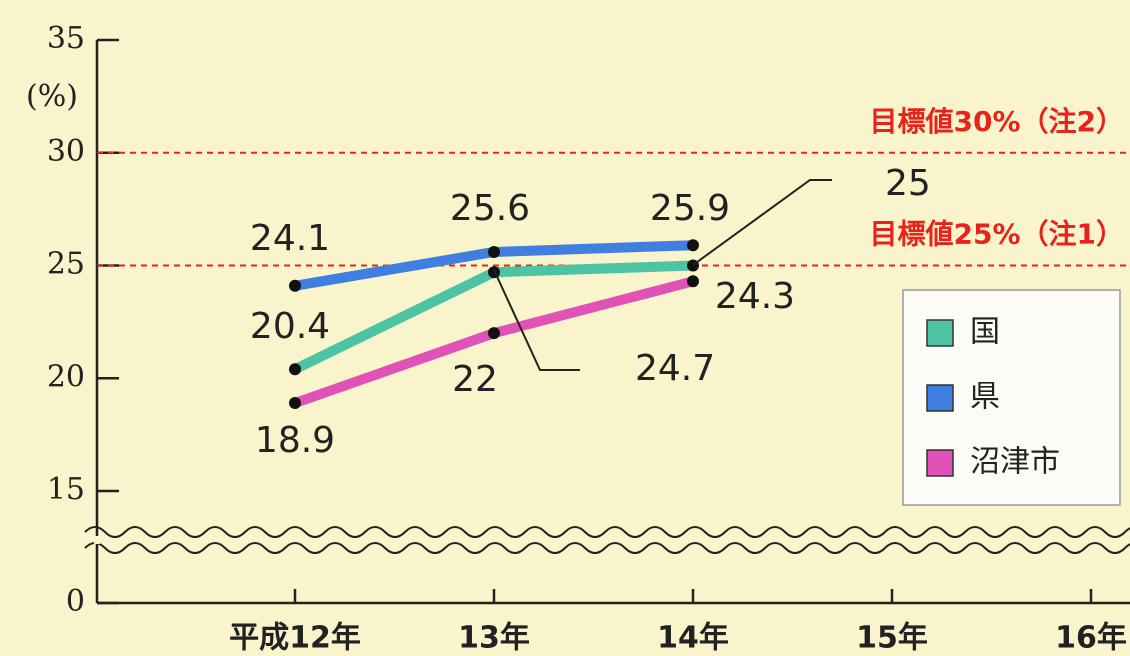 This screenshot has width=1130, height=656. What do you see at coordinates (66, 489) in the screenshot?
I see `y-tick-label: 15` at bounding box center [66, 489].